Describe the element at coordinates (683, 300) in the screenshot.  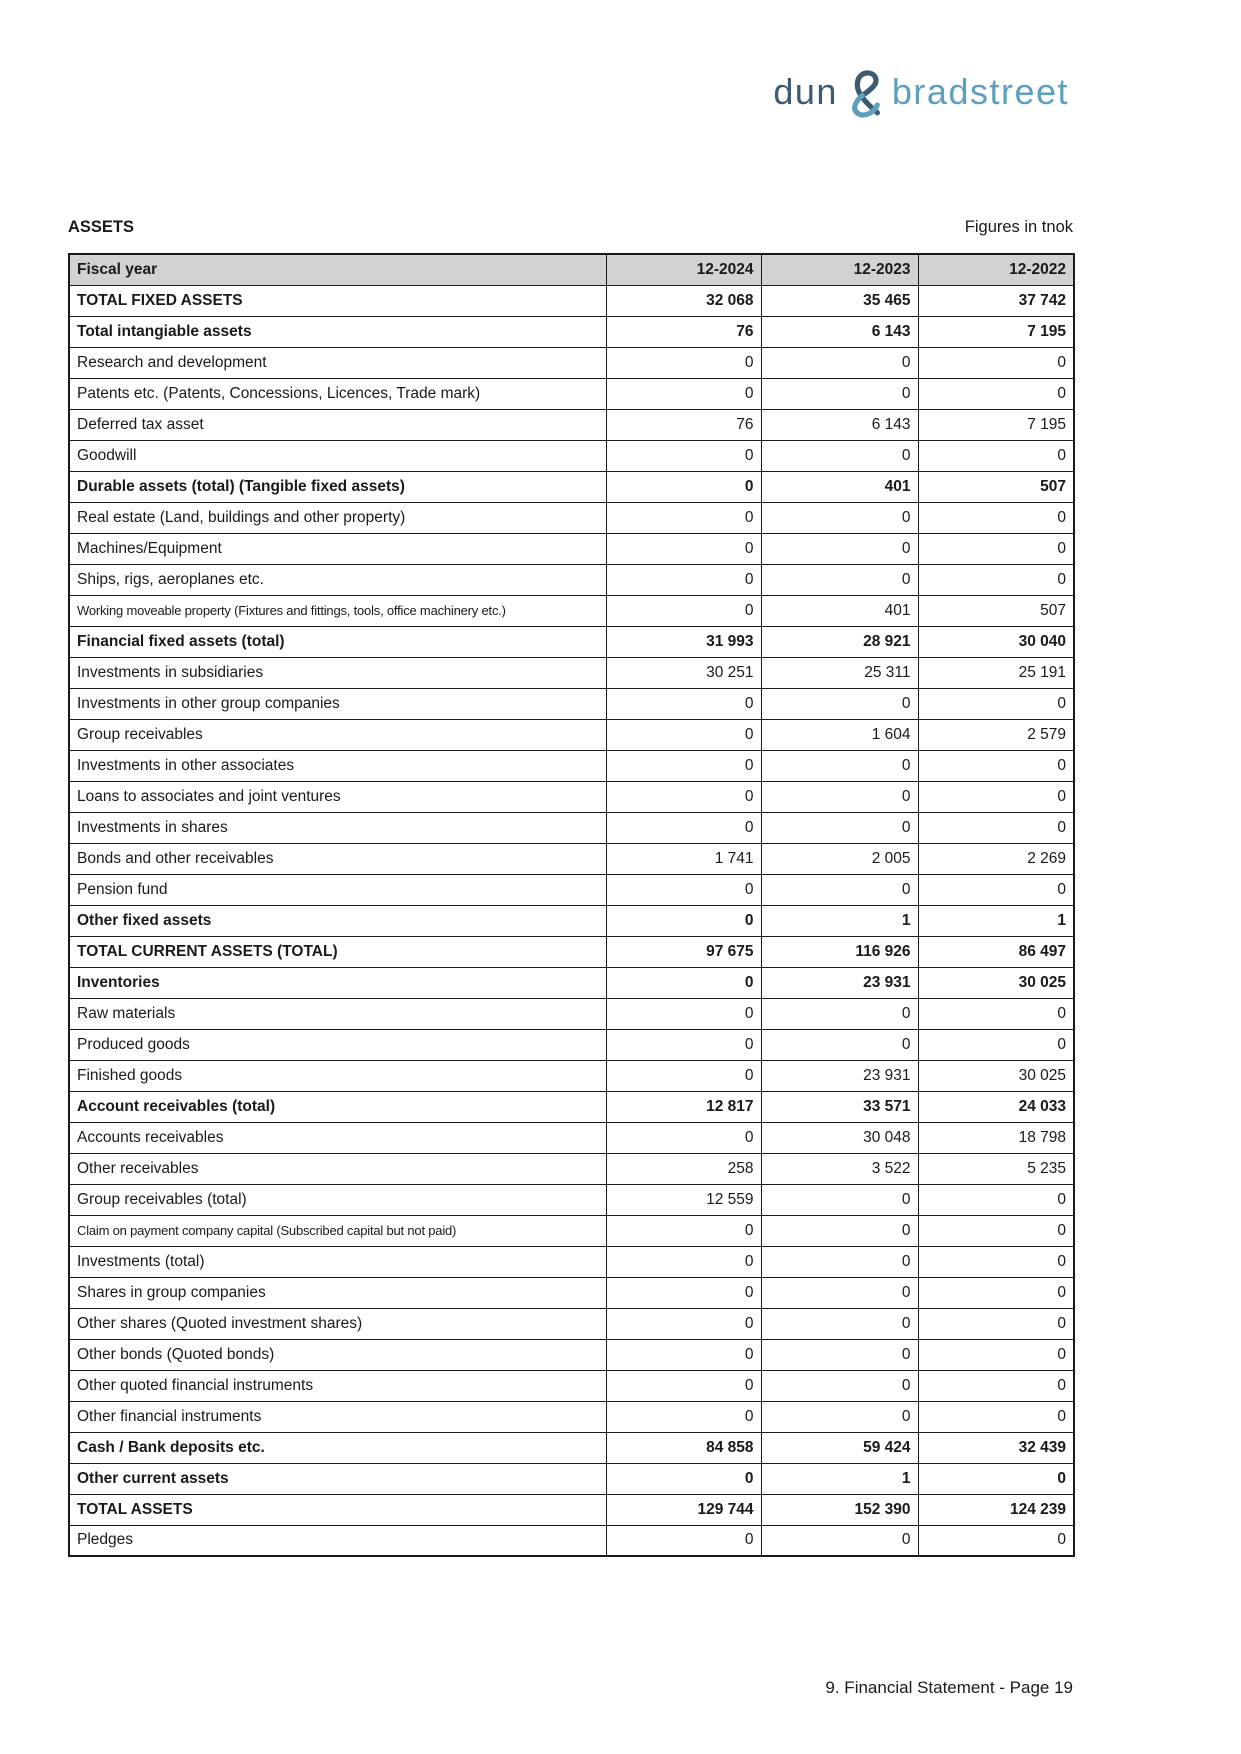
I see `row-value: 32 068` at that location.